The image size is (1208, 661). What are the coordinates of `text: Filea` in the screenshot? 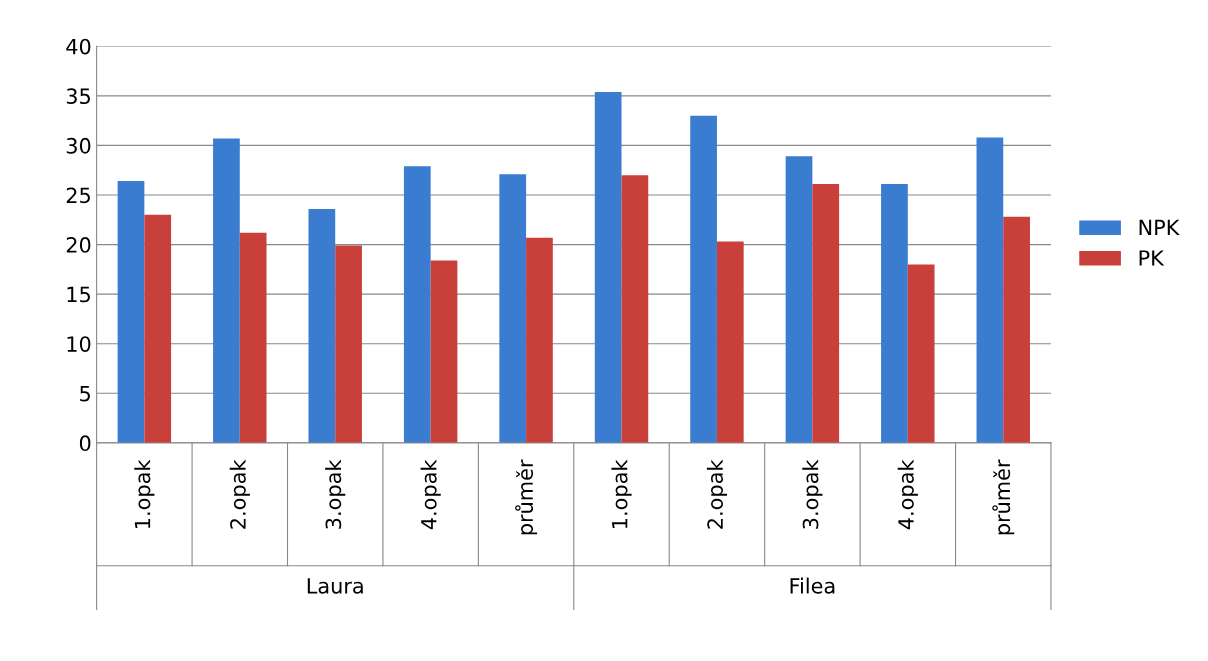 It's located at (812, 585).